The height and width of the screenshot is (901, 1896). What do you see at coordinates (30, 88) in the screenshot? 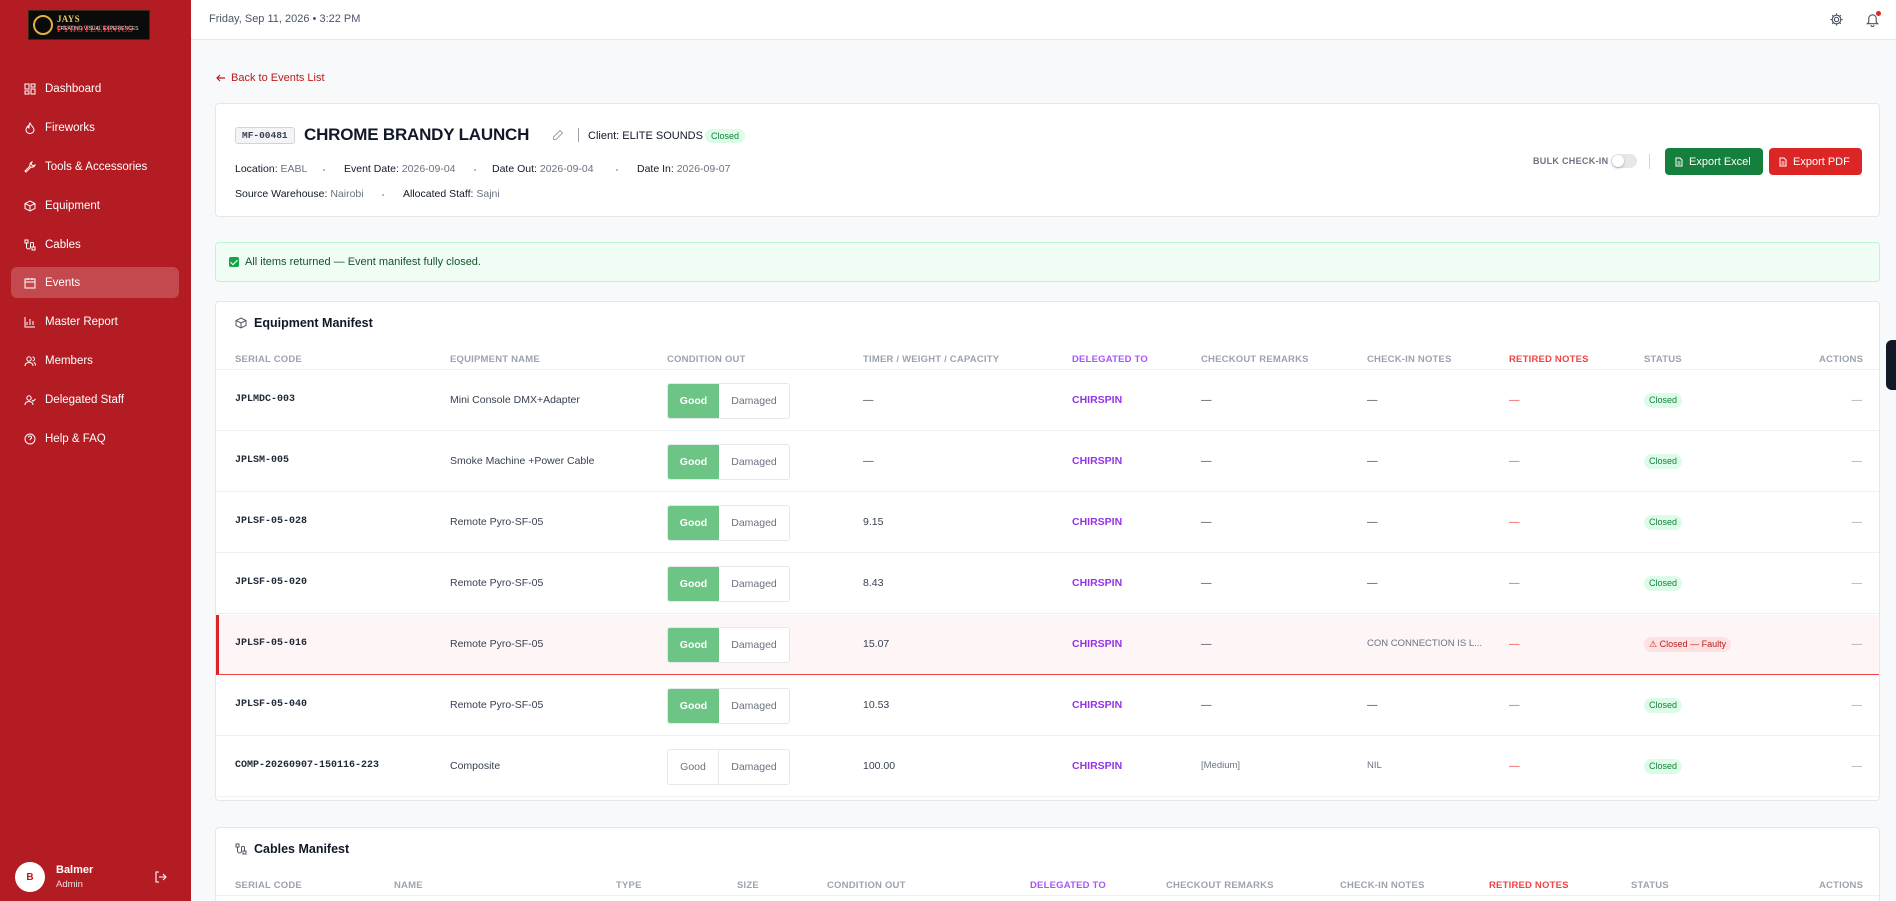
I see `dashboard-icon` at bounding box center [30, 88].